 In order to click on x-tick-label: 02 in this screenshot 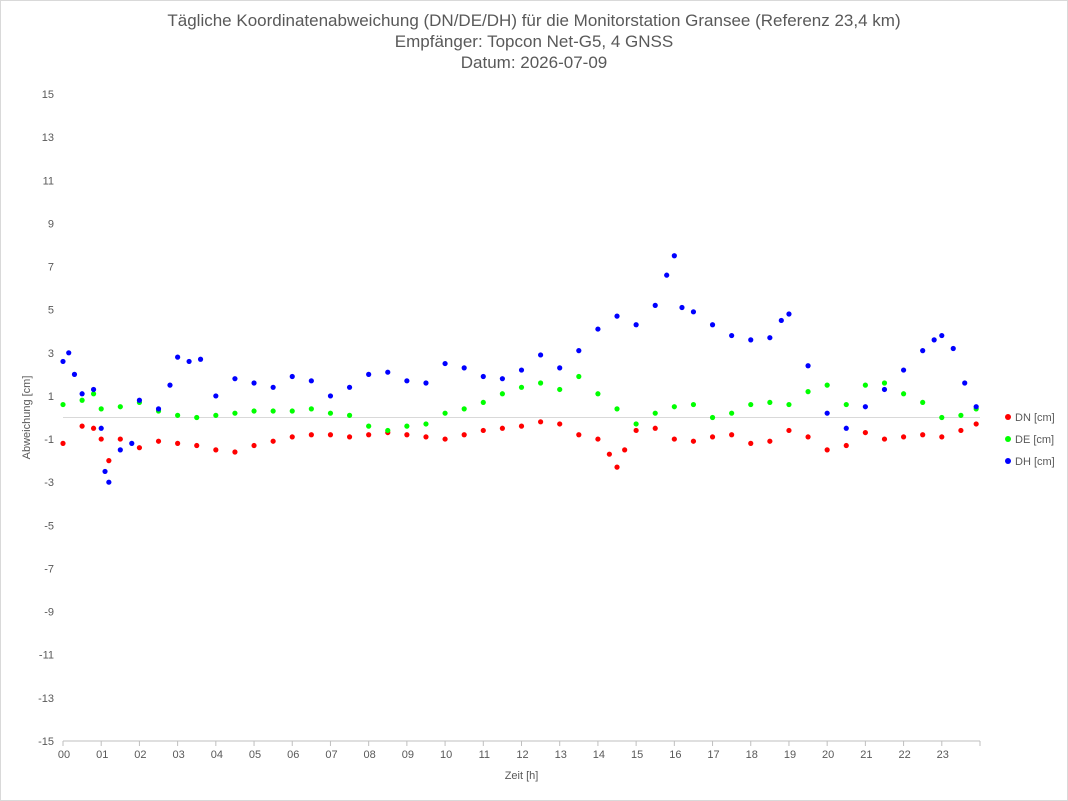, I will do `click(140, 755)`.